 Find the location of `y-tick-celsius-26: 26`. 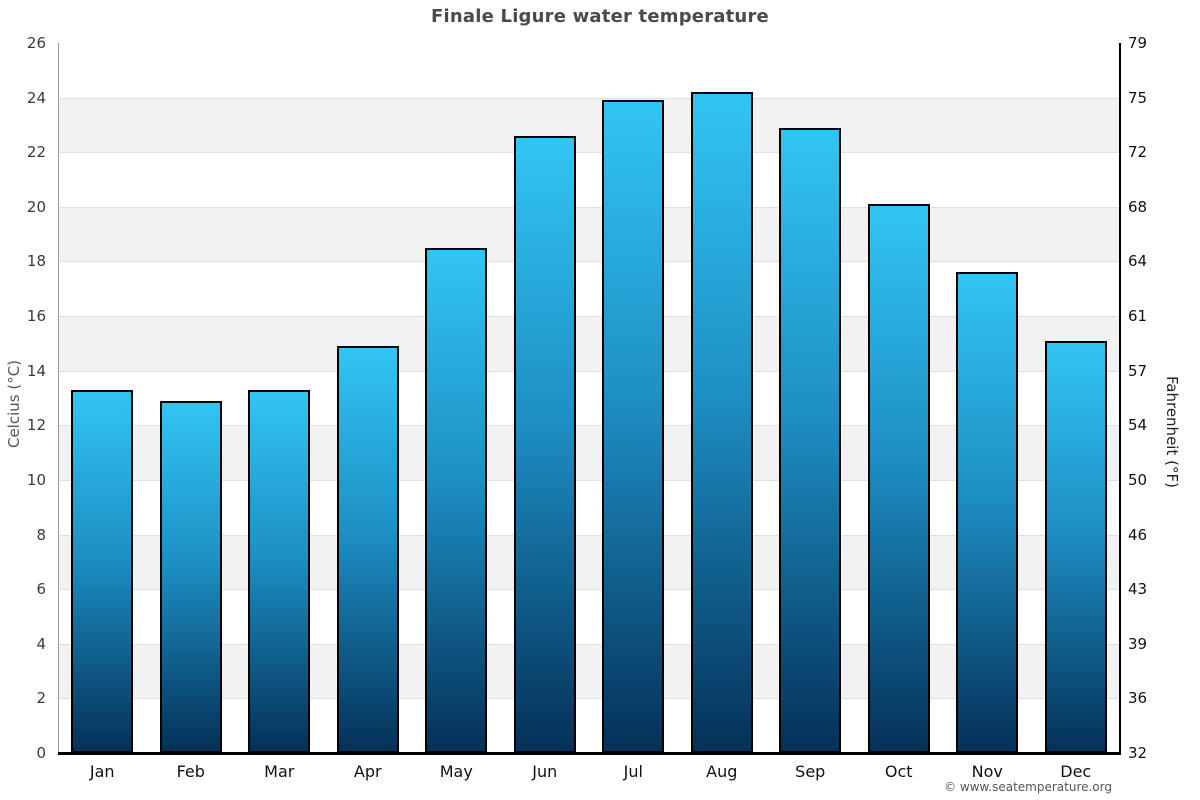

y-tick-celsius-26: 26 is located at coordinates (36, 43).